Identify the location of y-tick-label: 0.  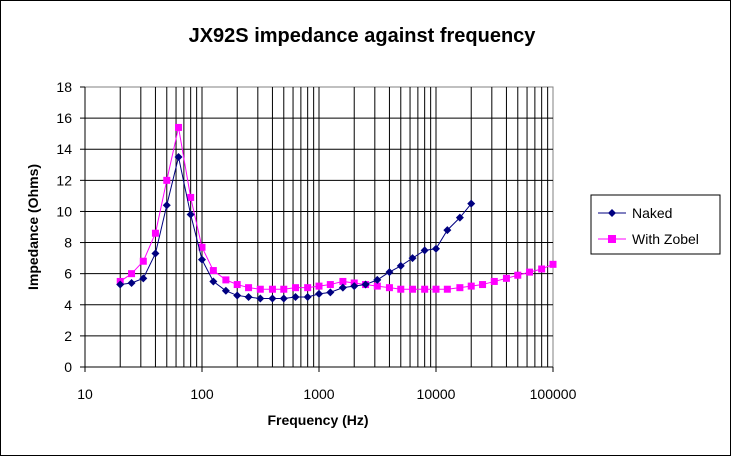
(68, 367).